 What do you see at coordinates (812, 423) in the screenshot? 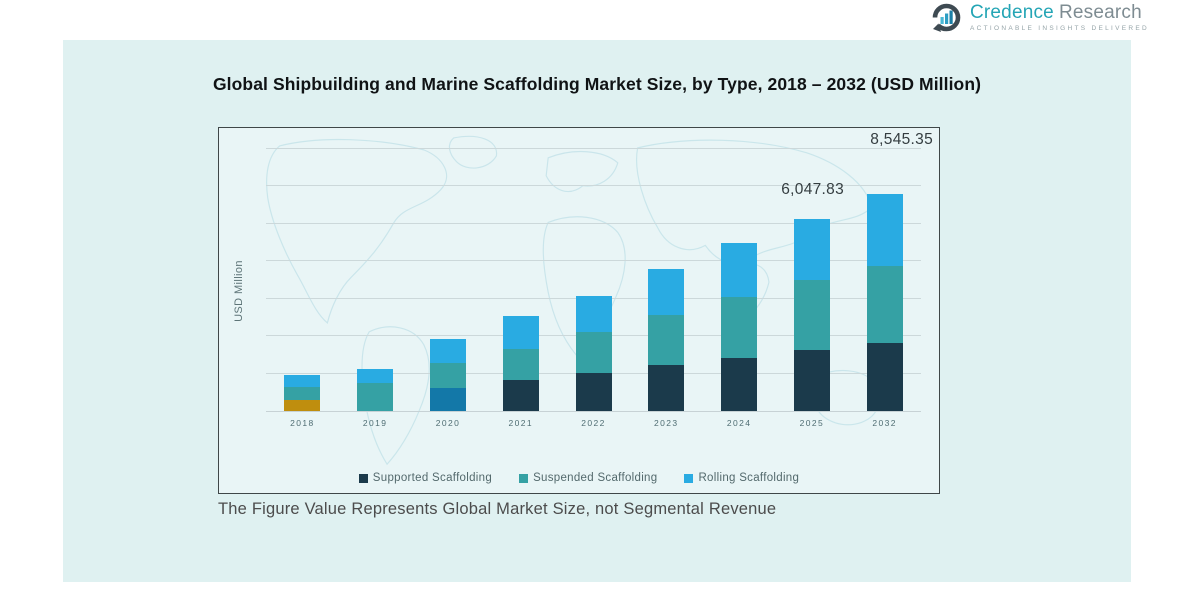
I see `x-tick-2025: 2025` at bounding box center [812, 423].